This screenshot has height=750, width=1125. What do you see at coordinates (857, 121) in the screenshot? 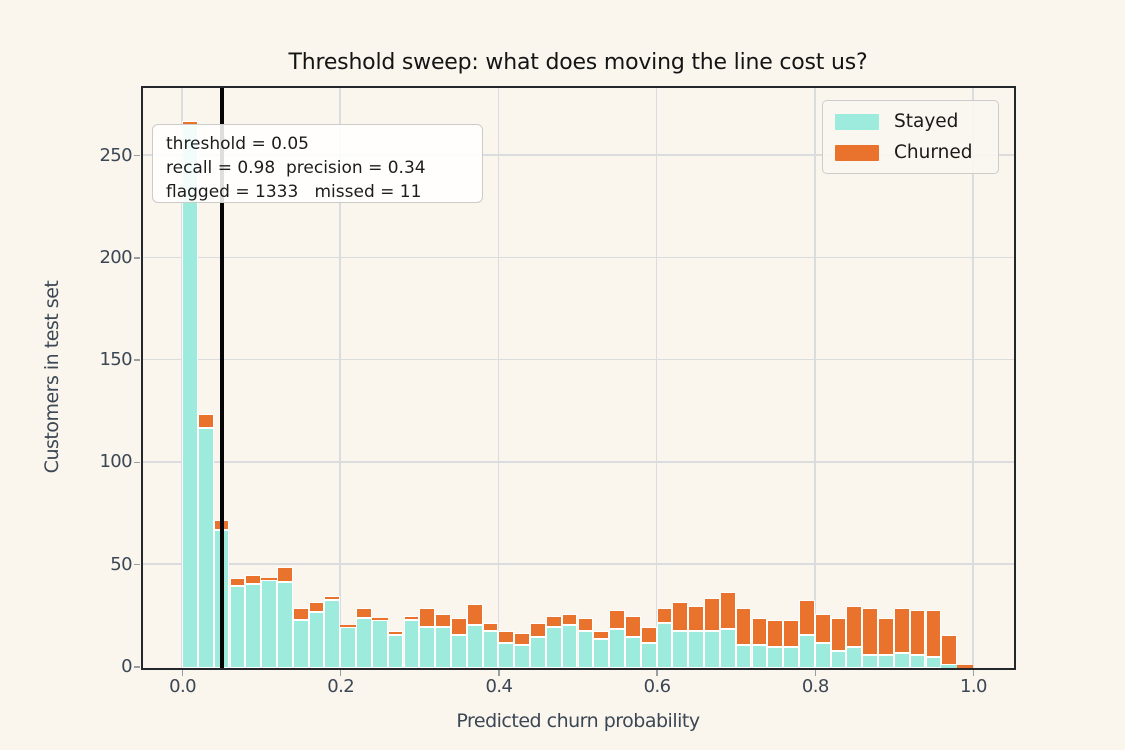
I see `stayed-swatch-icon` at bounding box center [857, 121].